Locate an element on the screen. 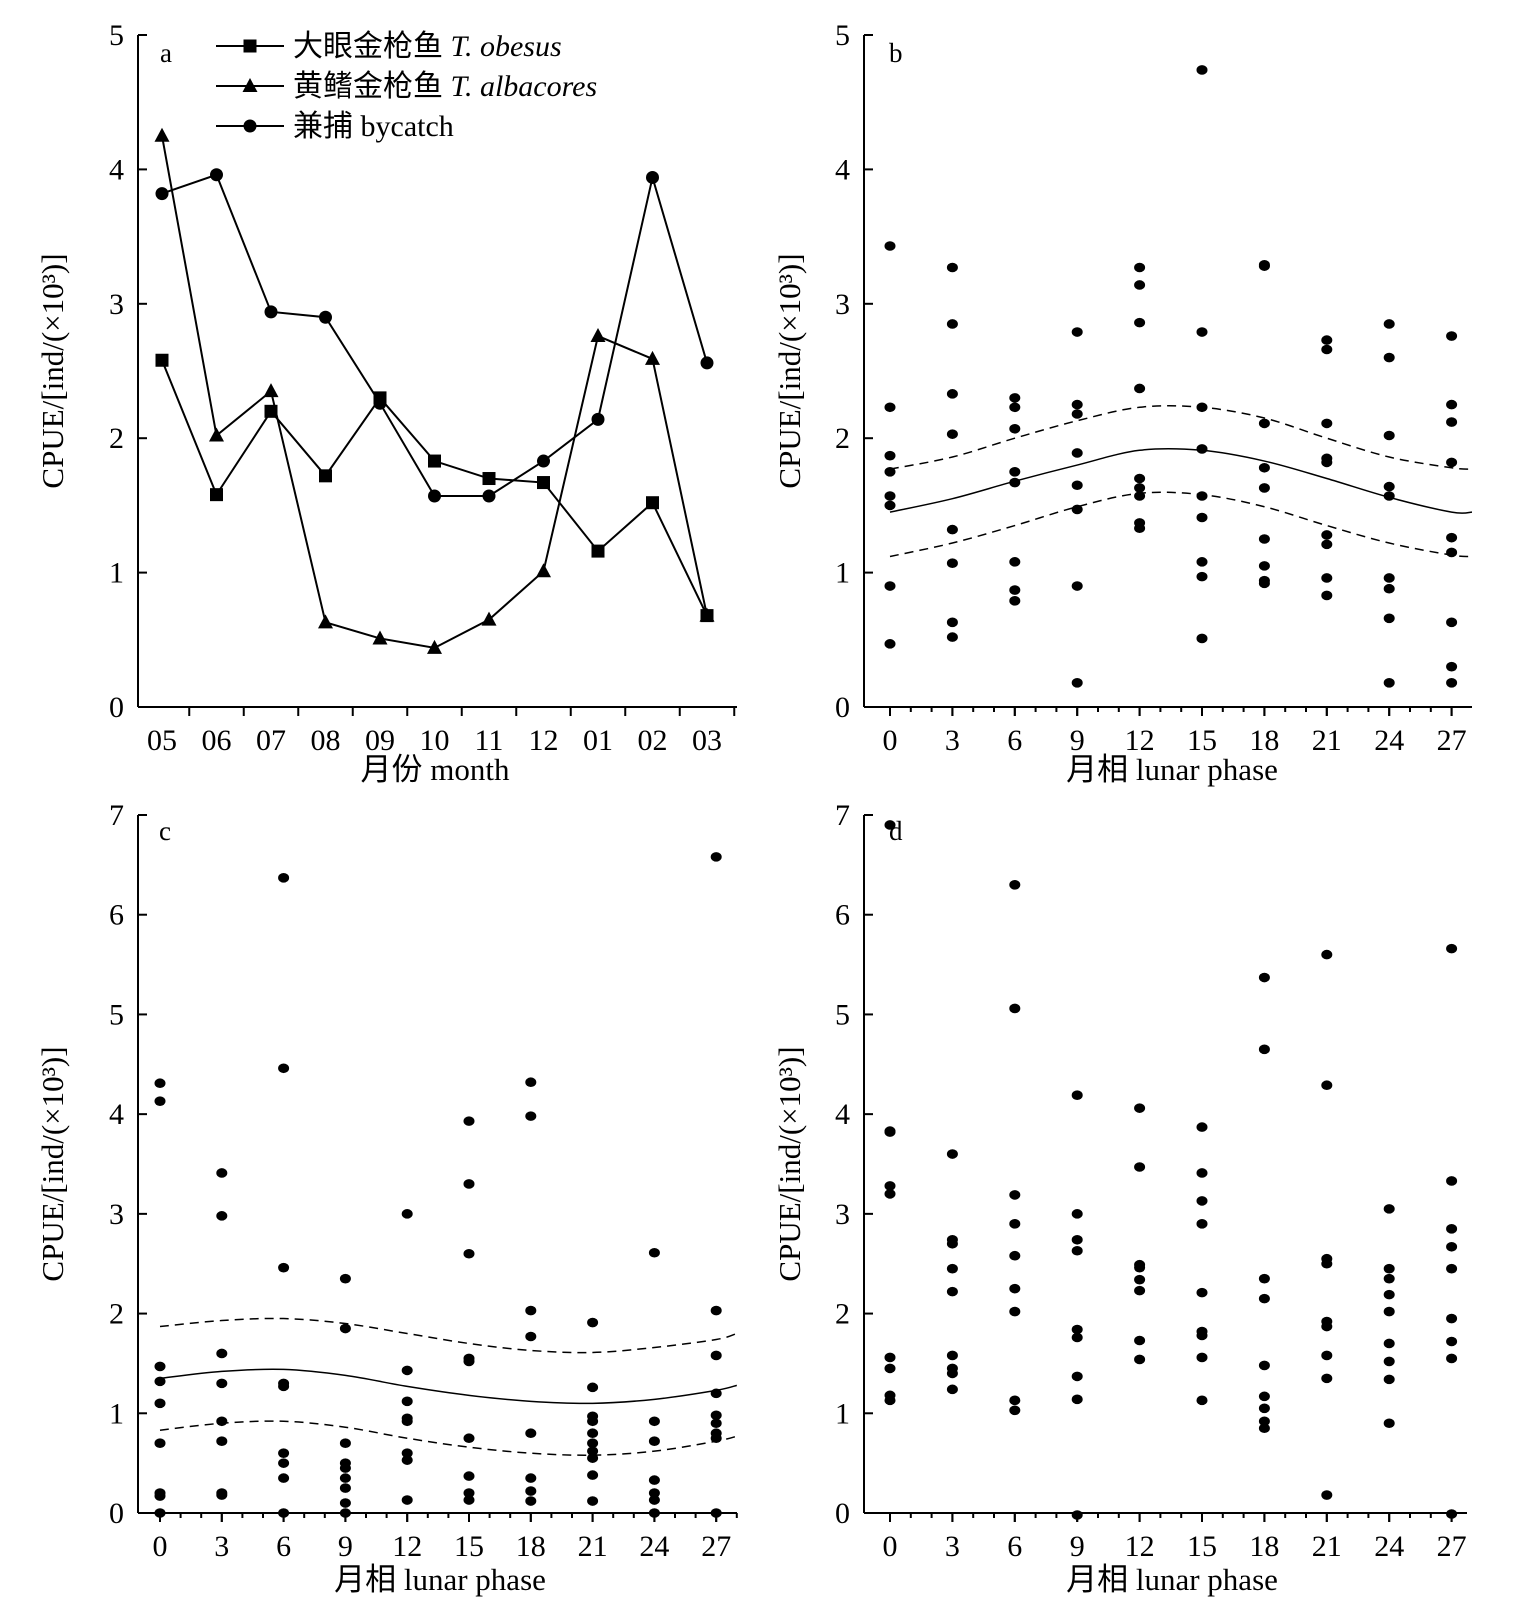 This screenshot has width=1517, height=1608. x-tick-label: 08 is located at coordinates (326, 740).